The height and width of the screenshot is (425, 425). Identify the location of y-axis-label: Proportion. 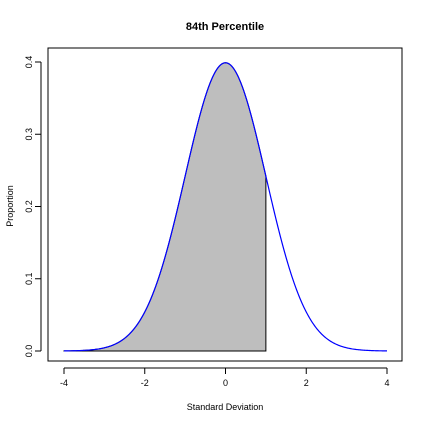
(10, 206).